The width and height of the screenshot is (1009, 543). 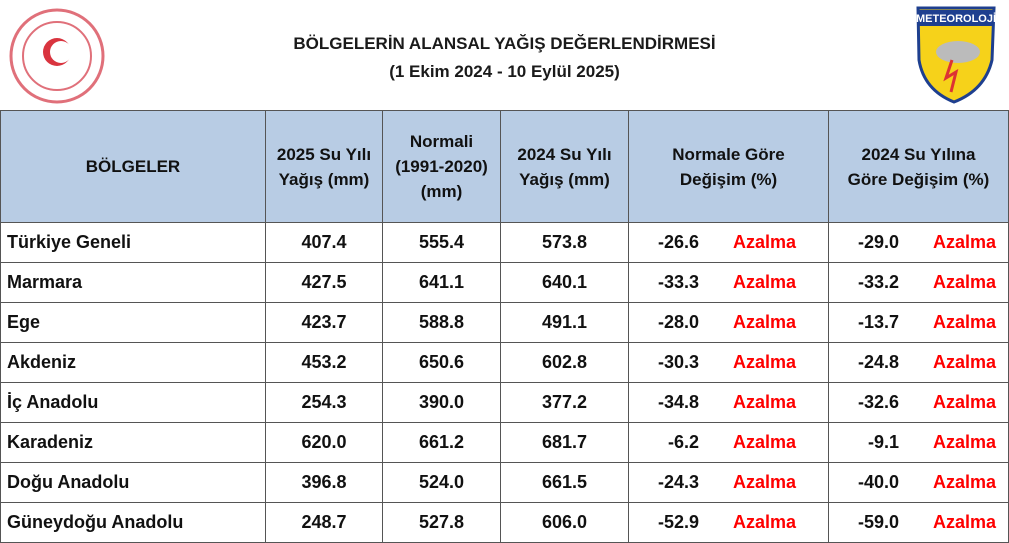 I want to click on change-value: -29.0, so click(x=878, y=242).